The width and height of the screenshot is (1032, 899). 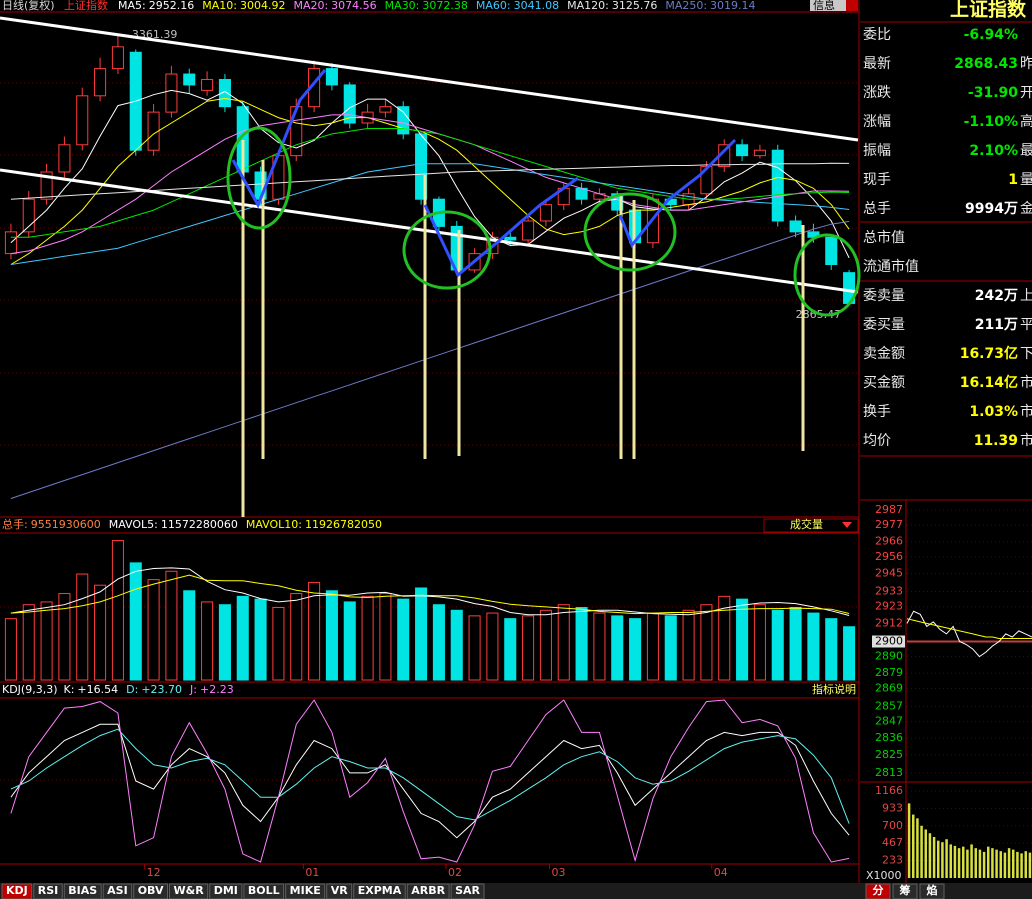 I want to click on legend-value: 9551930600, so click(x=66, y=524).